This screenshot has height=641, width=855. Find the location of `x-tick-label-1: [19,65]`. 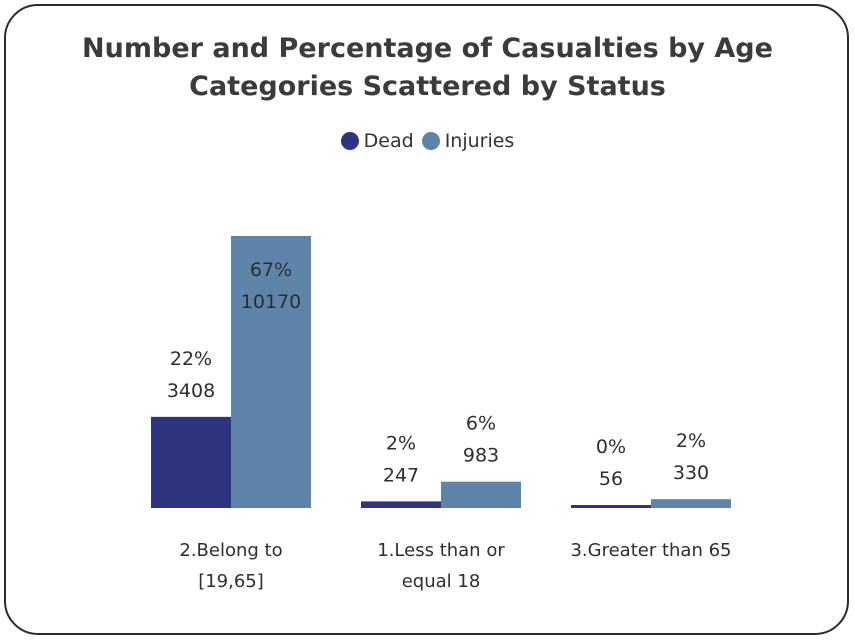

x-tick-label-1: [19,65] is located at coordinates (231, 581).